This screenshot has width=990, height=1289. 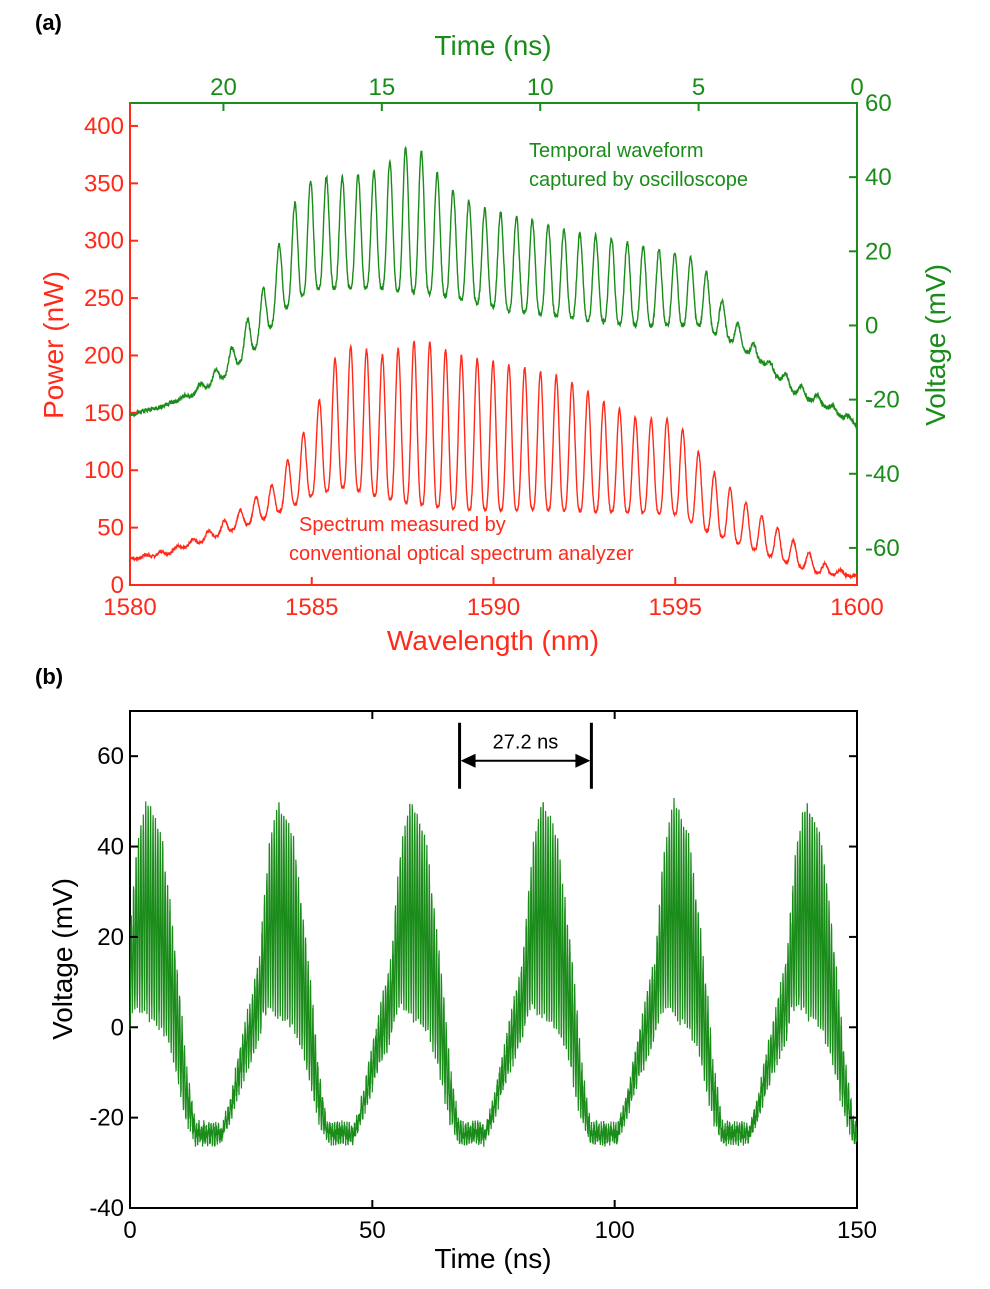 What do you see at coordinates (638, 180) in the screenshot?
I see `temporal-note-line-2: captured by oscilloscope` at bounding box center [638, 180].